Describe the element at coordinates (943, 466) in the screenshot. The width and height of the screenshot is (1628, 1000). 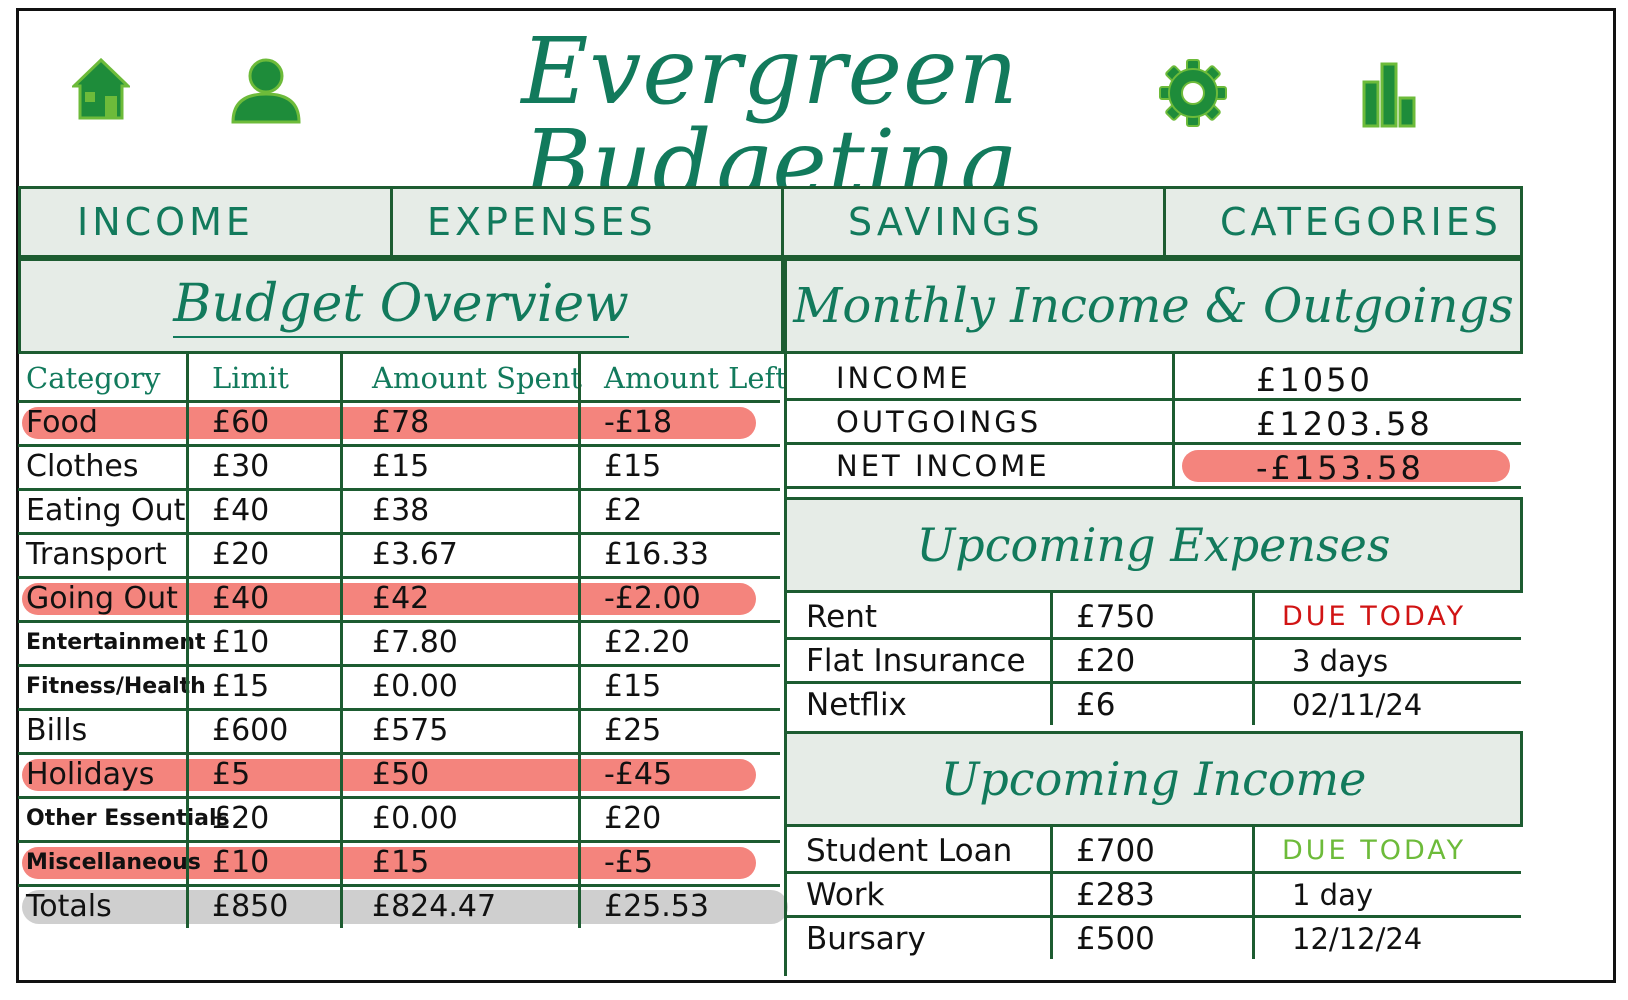
I see `monthly-label: NET INCOME` at that location.